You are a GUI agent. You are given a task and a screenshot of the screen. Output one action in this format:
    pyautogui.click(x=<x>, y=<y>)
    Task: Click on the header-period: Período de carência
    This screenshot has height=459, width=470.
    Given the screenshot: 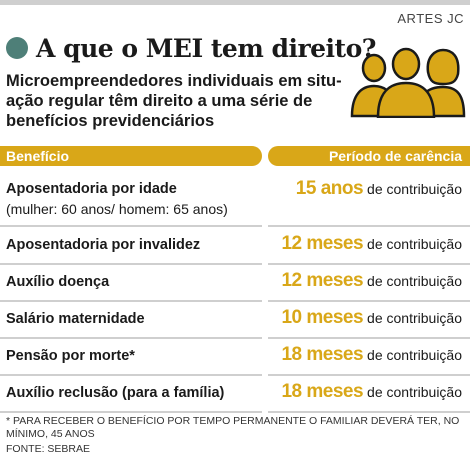 What is the action you would take?
    pyautogui.click(x=369, y=156)
    